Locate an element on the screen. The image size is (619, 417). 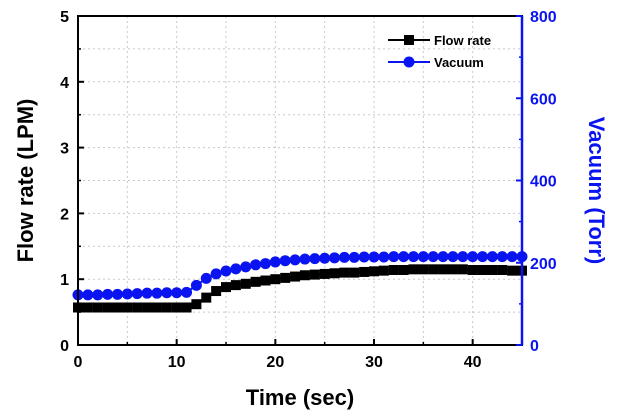
flow-rate-series is located at coordinates (300, 288).